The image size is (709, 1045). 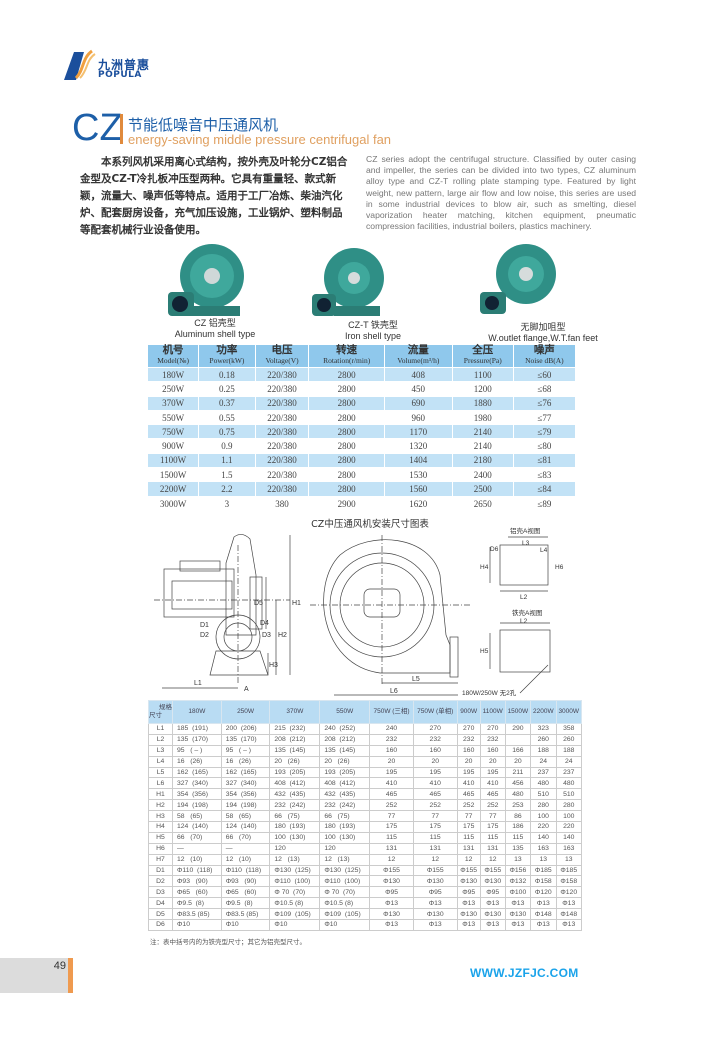 What do you see at coordinates (160, 783) in the screenshot?
I see `dim-row-label: L6` at bounding box center [160, 783].